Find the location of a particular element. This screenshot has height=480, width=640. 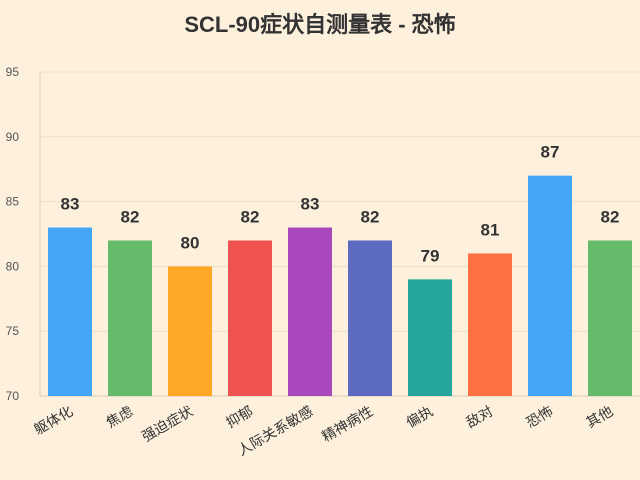

y-tick-label: 70 is located at coordinates (13, 396).